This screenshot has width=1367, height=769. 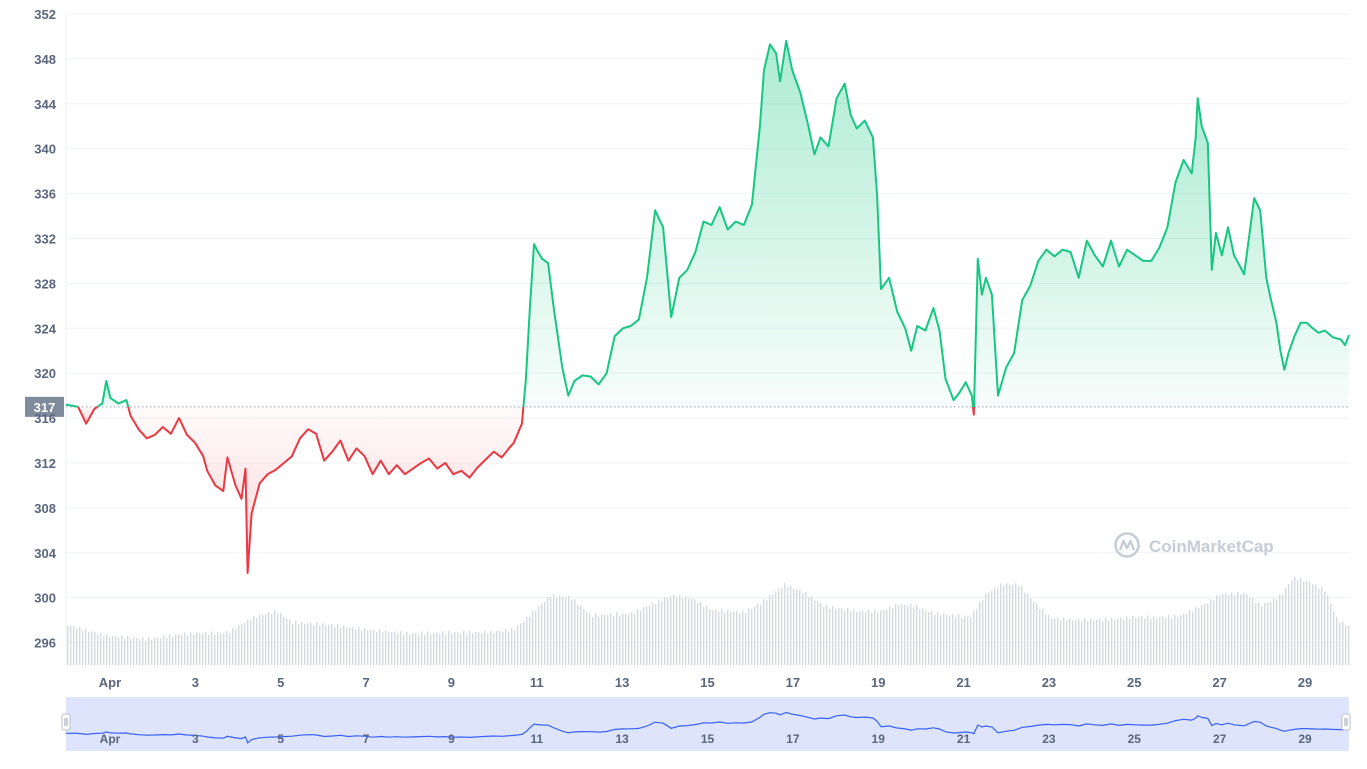 I want to click on navigator: Apr 3 5 7 9 11 13 15 17 19 21 23 25 27 29, so click(x=706, y=724).